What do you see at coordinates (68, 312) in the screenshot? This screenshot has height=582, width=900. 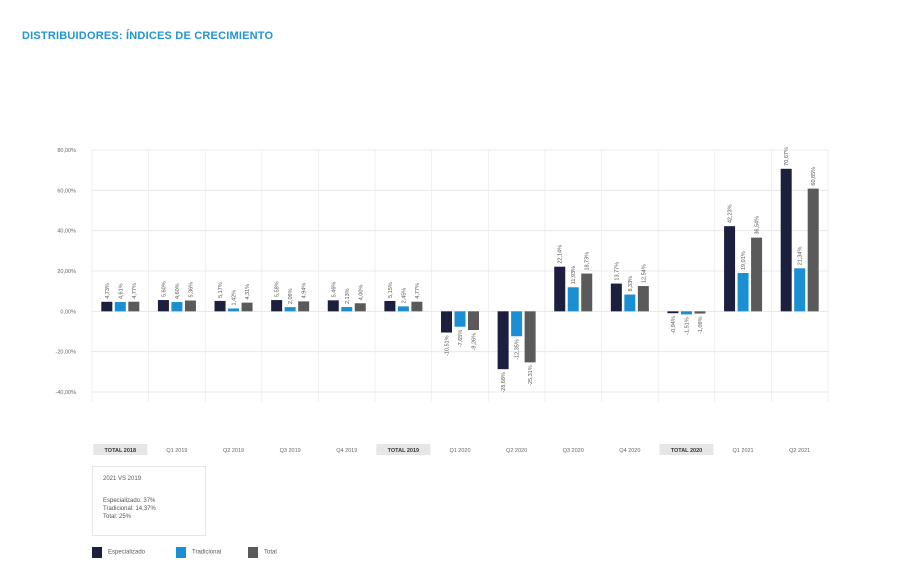 I see `y-tick-label: 0,00%` at bounding box center [68, 312].